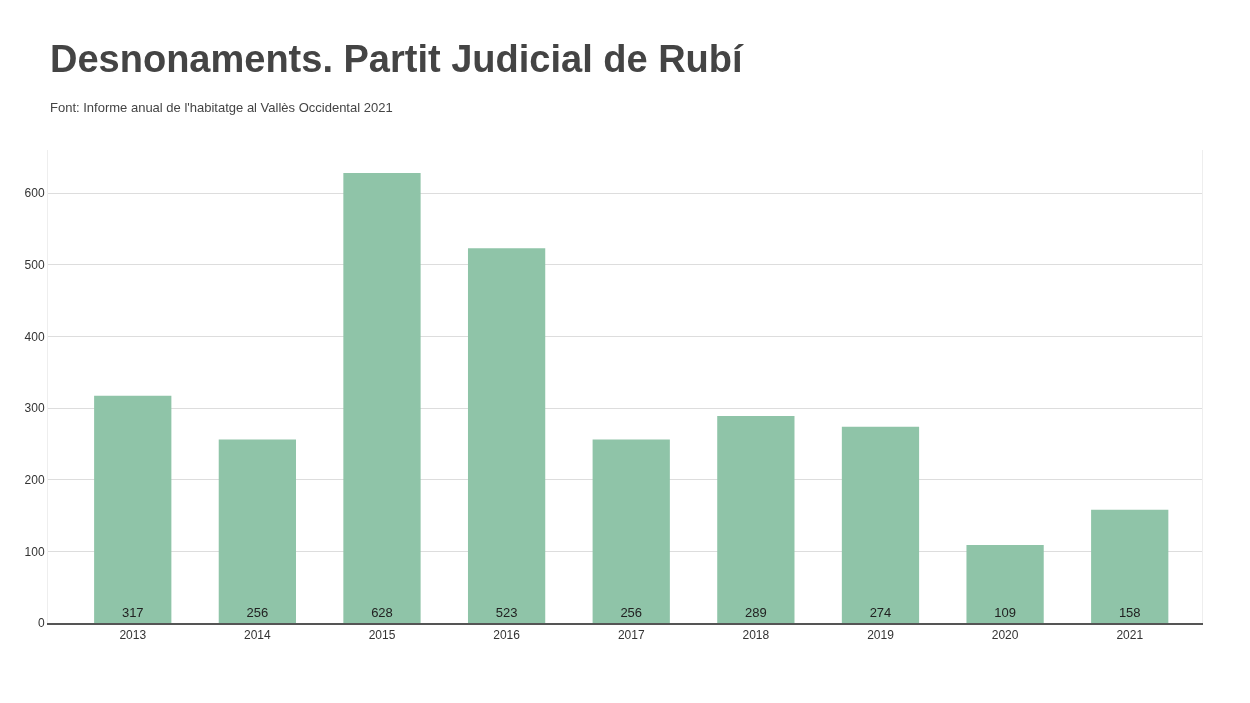 The width and height of the screenshot is (1250, 703). I want to click on chart-subtitle: Font: Informe anual de l'habitatge al Vallès Occidental 2021, so click(221, 107).